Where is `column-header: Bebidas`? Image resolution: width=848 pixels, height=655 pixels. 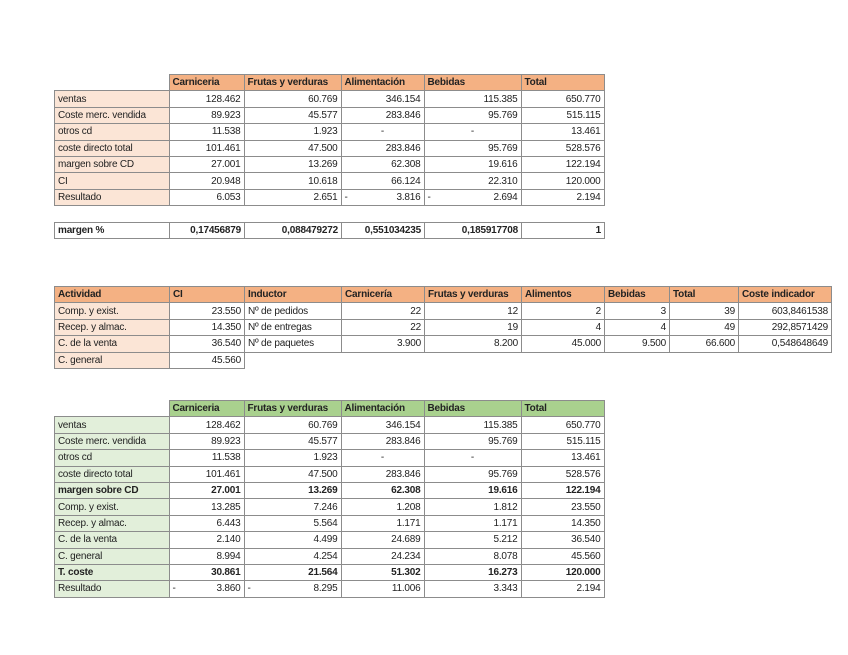 column-header: Bebidas is located at coordinates (472, 408).